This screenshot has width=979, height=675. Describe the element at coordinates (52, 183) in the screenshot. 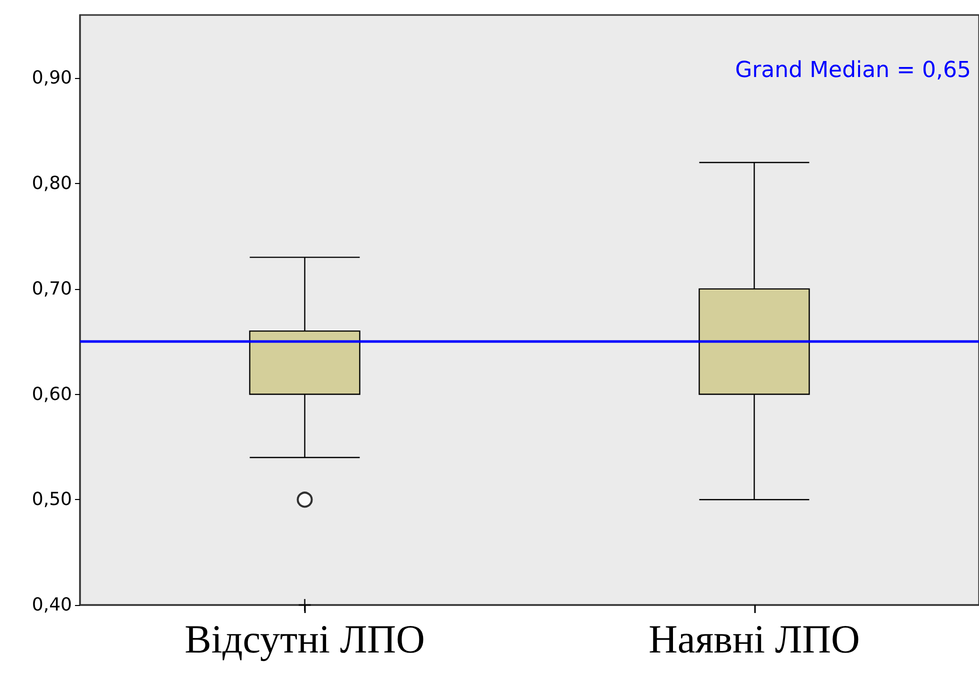

I see `y-tick-label: 0,80` at that location.